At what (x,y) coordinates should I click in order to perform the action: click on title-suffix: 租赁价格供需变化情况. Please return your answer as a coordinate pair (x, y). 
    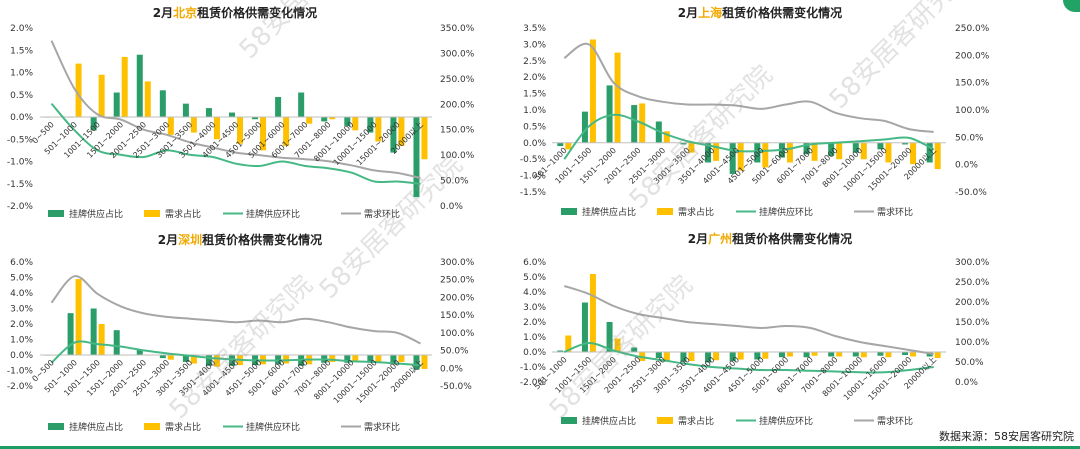
    Looking at the image, I should click on (257, 12).